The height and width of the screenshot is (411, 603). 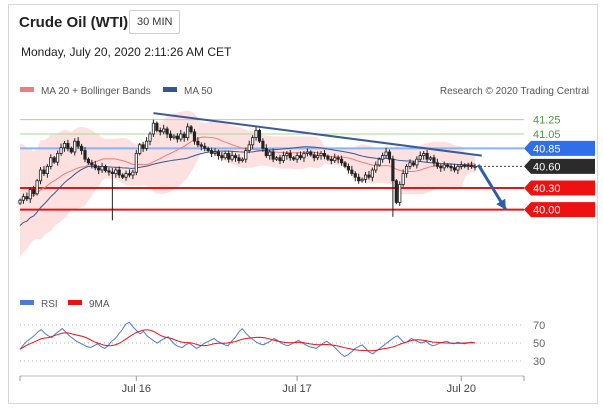 I want to click on x-tick-label: Jul 17, so click(x=296, y=389).